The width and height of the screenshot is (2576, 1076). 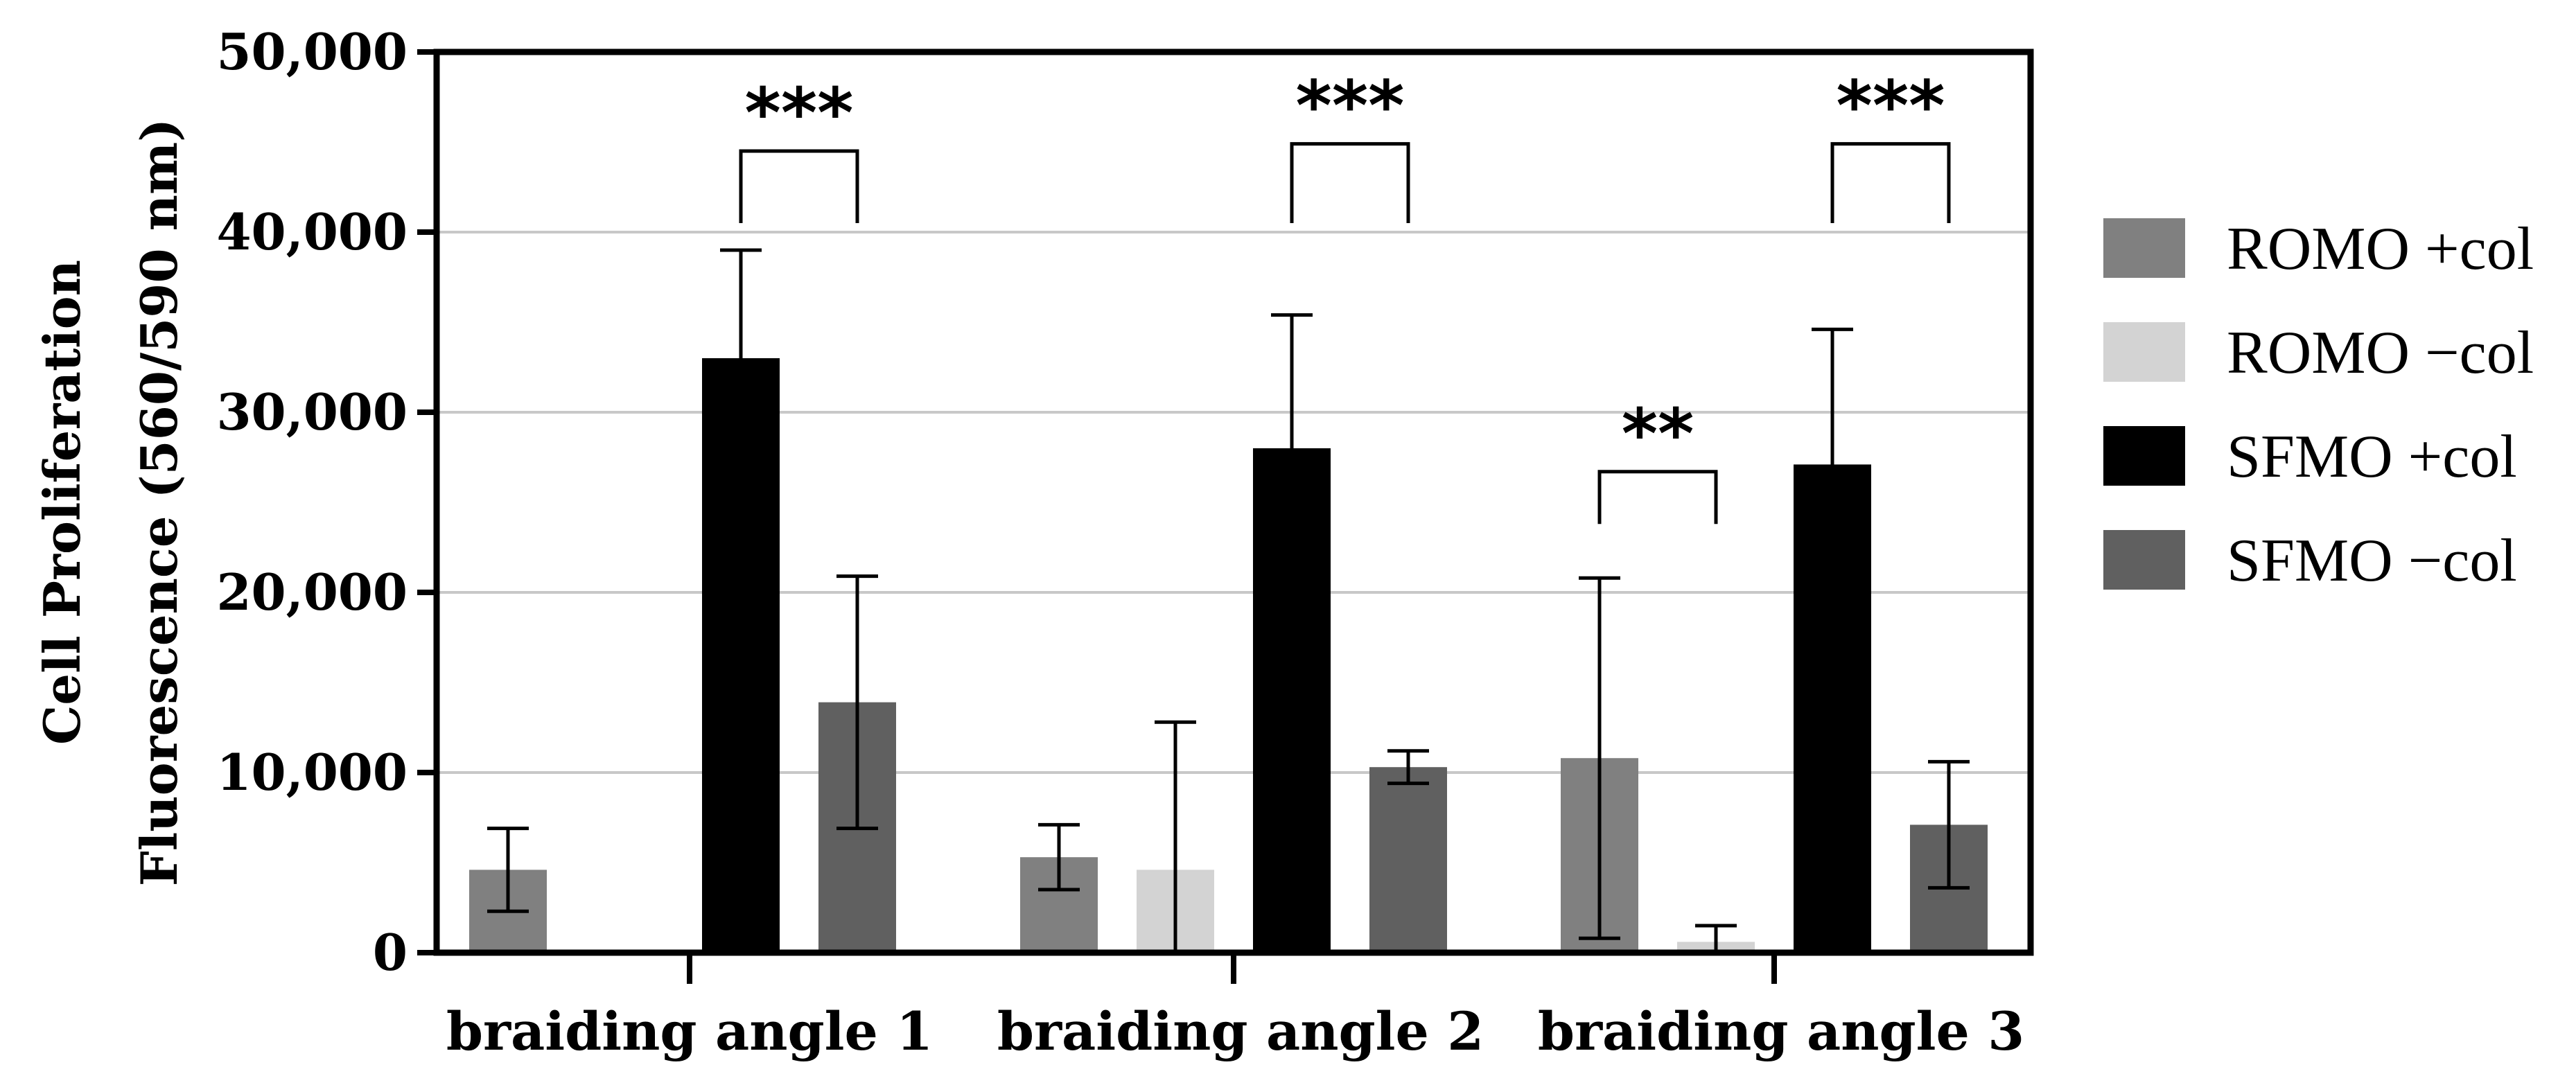 What do you see at coordinates (312, 231) in the screenshot?
I see `y-tick-label: 40,000` at bounding box center [312, 231].